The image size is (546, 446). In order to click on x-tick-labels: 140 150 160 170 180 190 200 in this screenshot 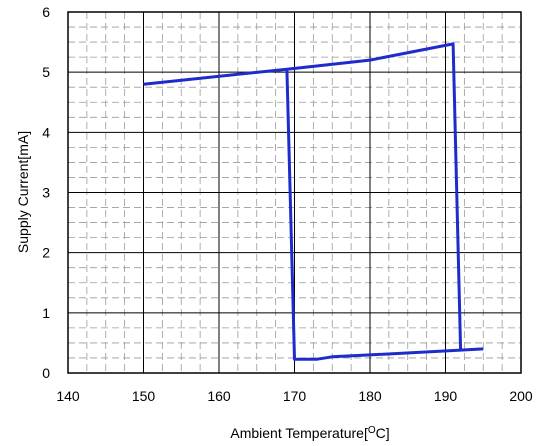, I will do `click(294, 396)`.